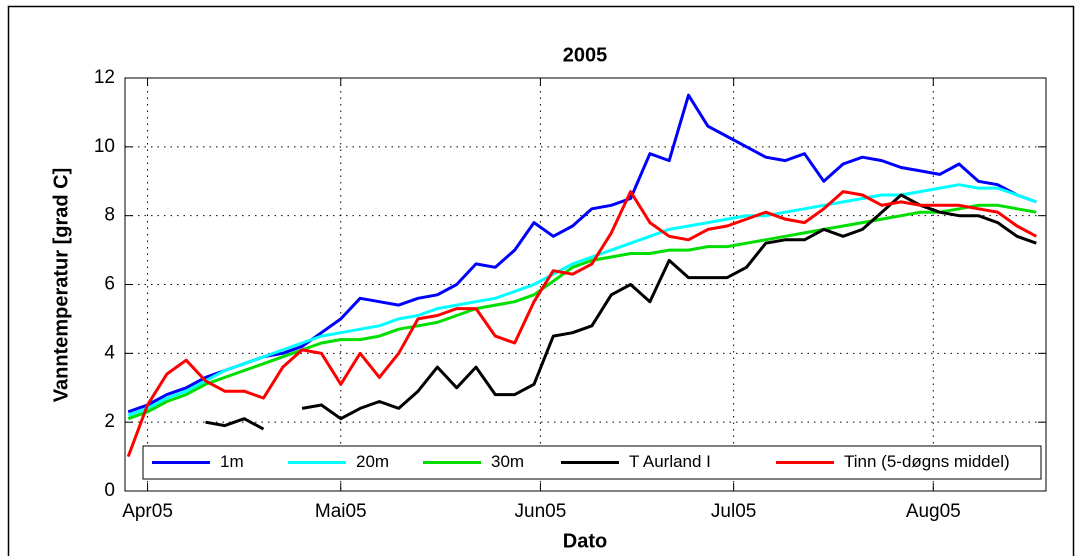 This screenshot has width=1081, height=556. What do you see at coordinates (541, 511) in the screenshot?
I see `x-tick-label: Jun05` at bounding box center [541, 511].